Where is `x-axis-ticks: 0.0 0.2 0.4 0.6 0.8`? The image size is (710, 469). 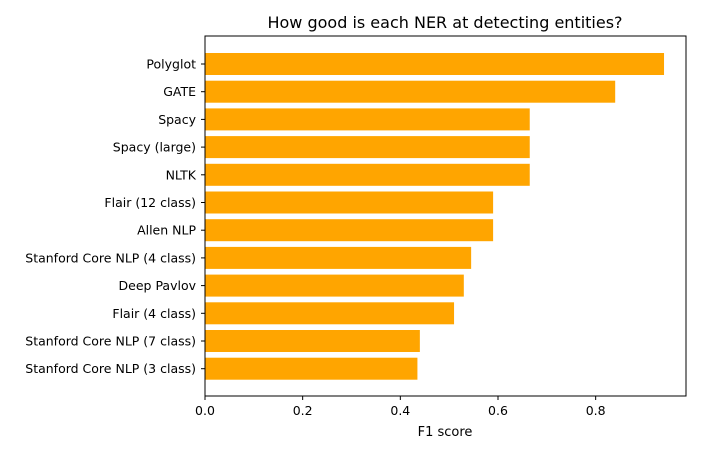 x-axis-ticks: 0.0 0.2 0.4 0.6 0.8 is located at coordinates (400, 407).